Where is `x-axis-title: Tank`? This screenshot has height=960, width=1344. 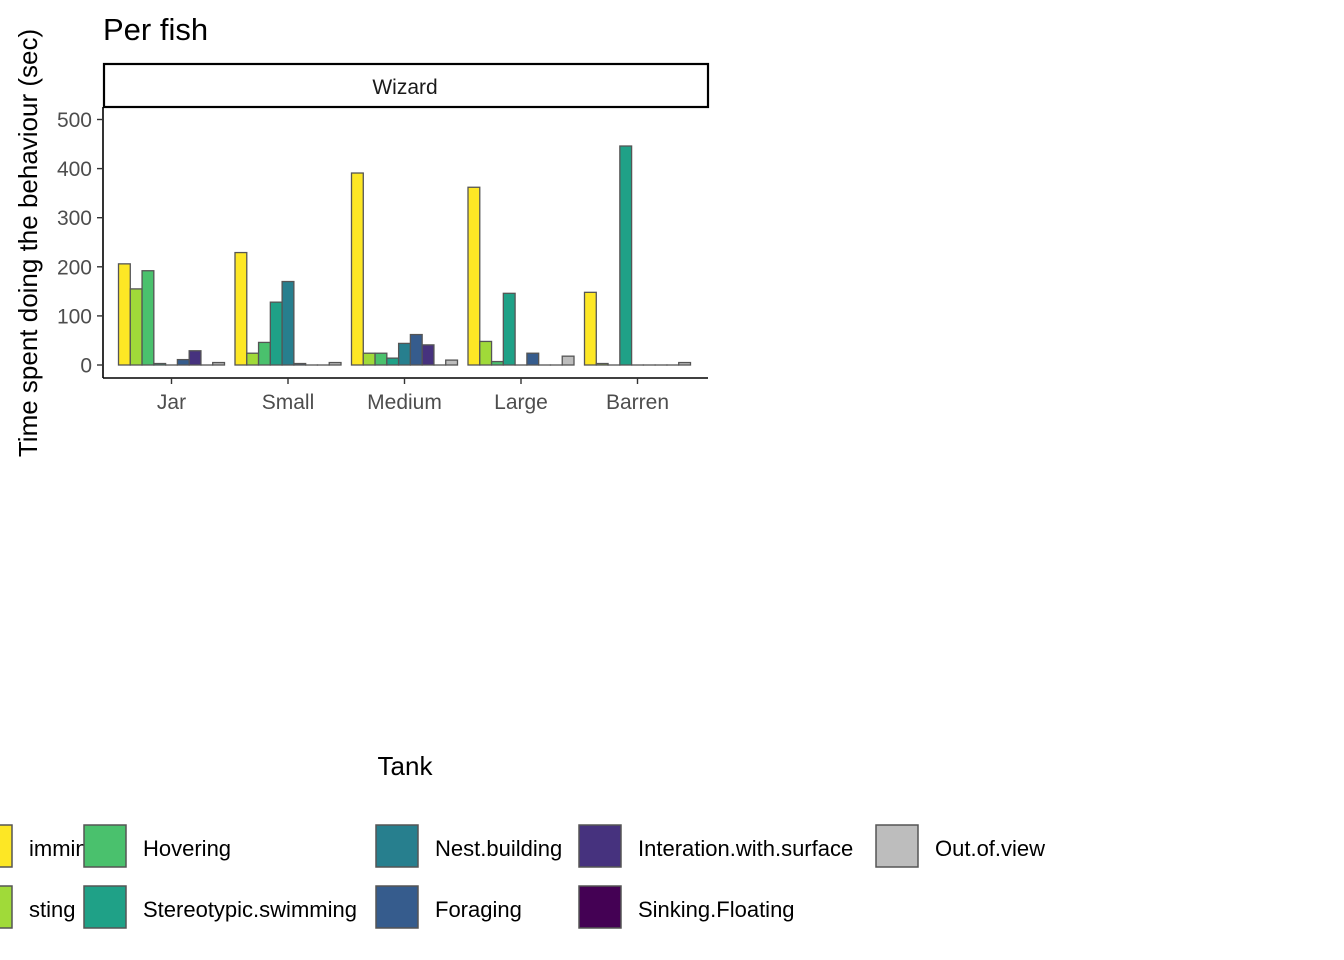 x-axis-title: Tank is located at coordinates (406, 766).